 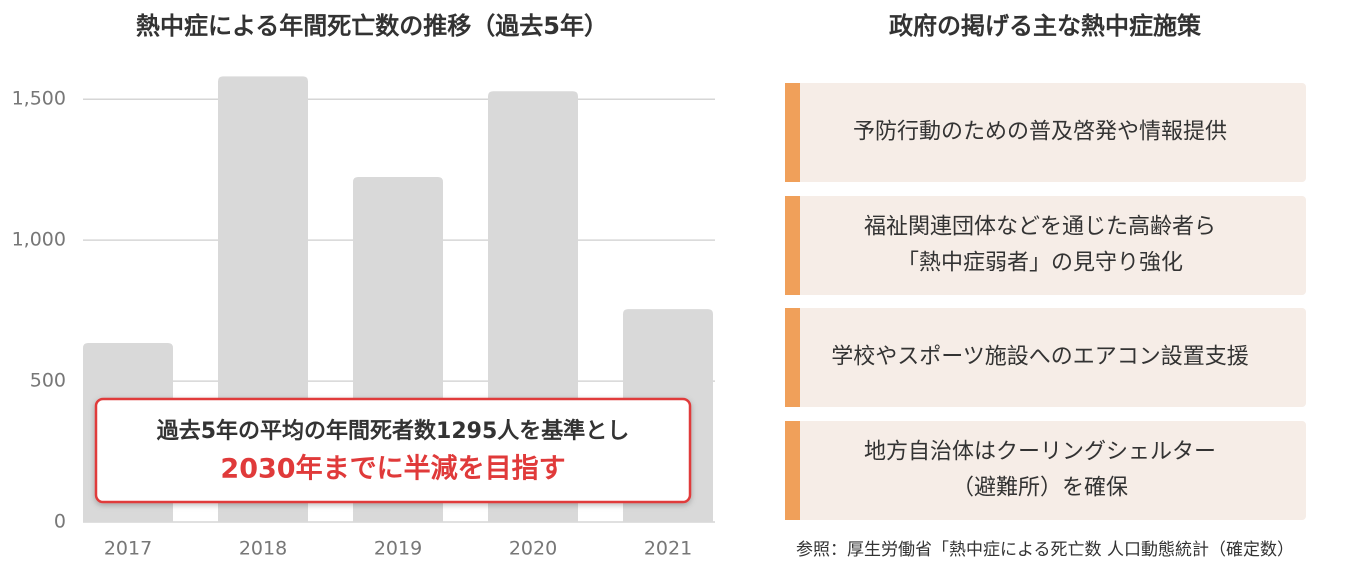 I want to click on x-tick-label: 2021, so click(x=668, y=549).